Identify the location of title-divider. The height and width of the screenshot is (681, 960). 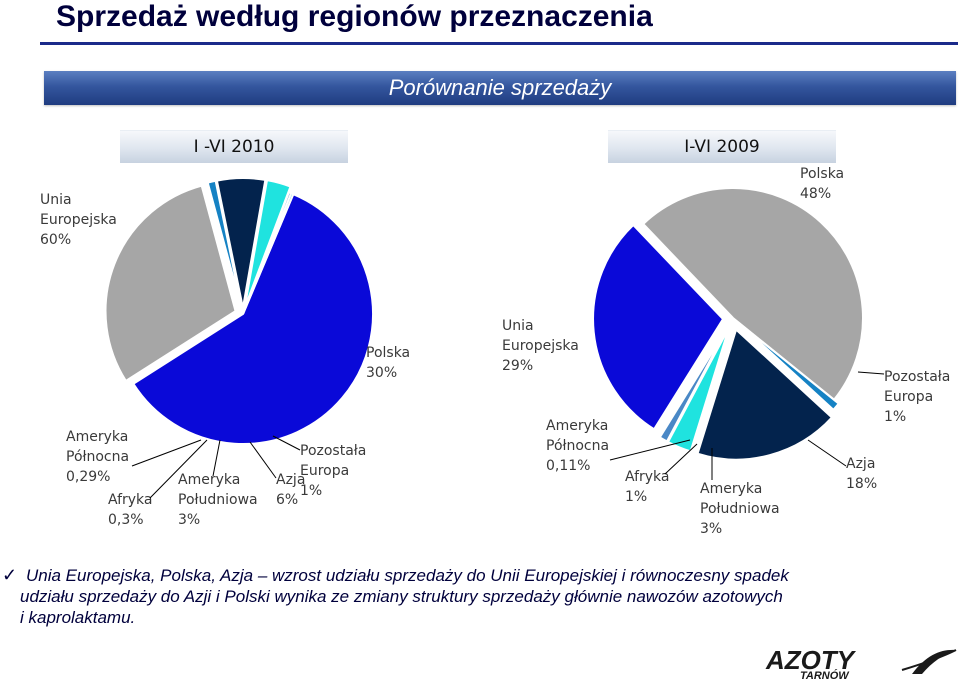
(499, 43).